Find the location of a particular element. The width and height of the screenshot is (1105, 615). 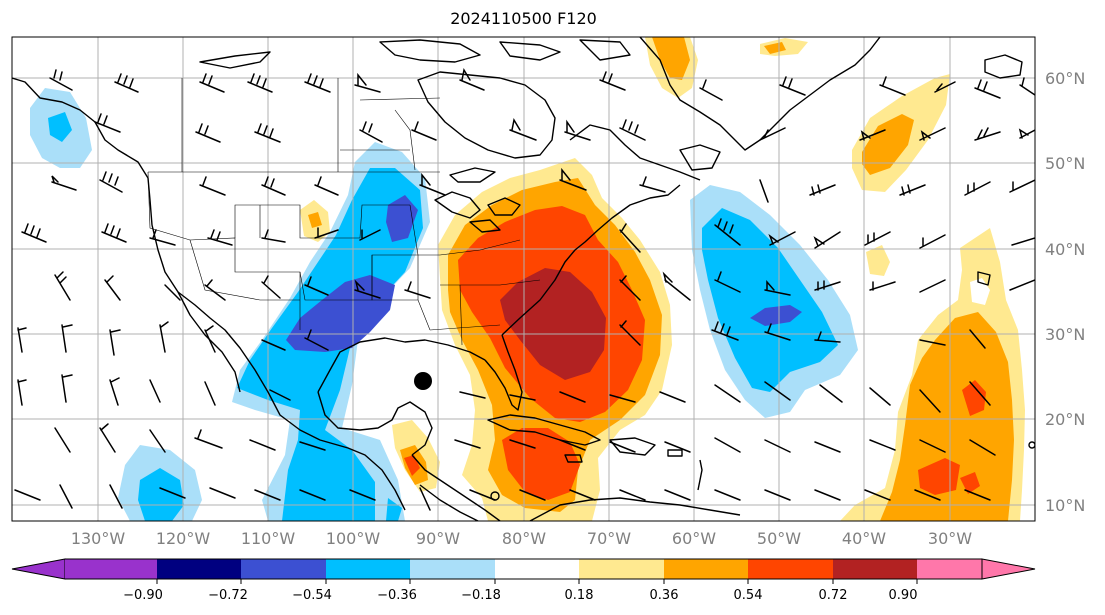

colorbar-label: 0.36 is located at coordinates (664, 595).